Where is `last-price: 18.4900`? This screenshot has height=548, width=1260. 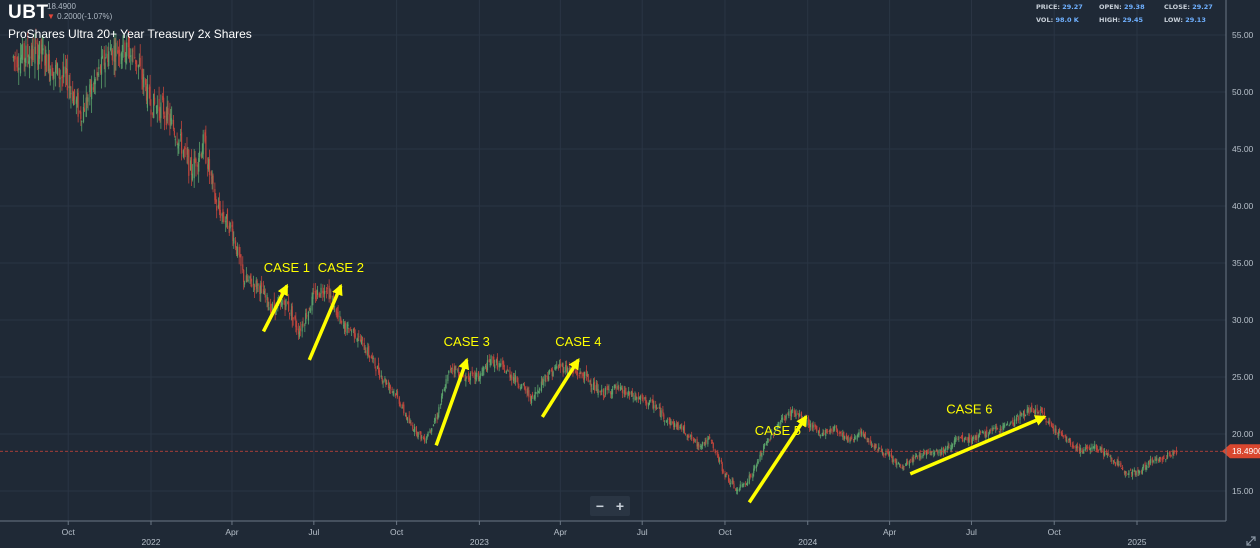
last-price: 18.4900 is located at coordinates (61, 6).